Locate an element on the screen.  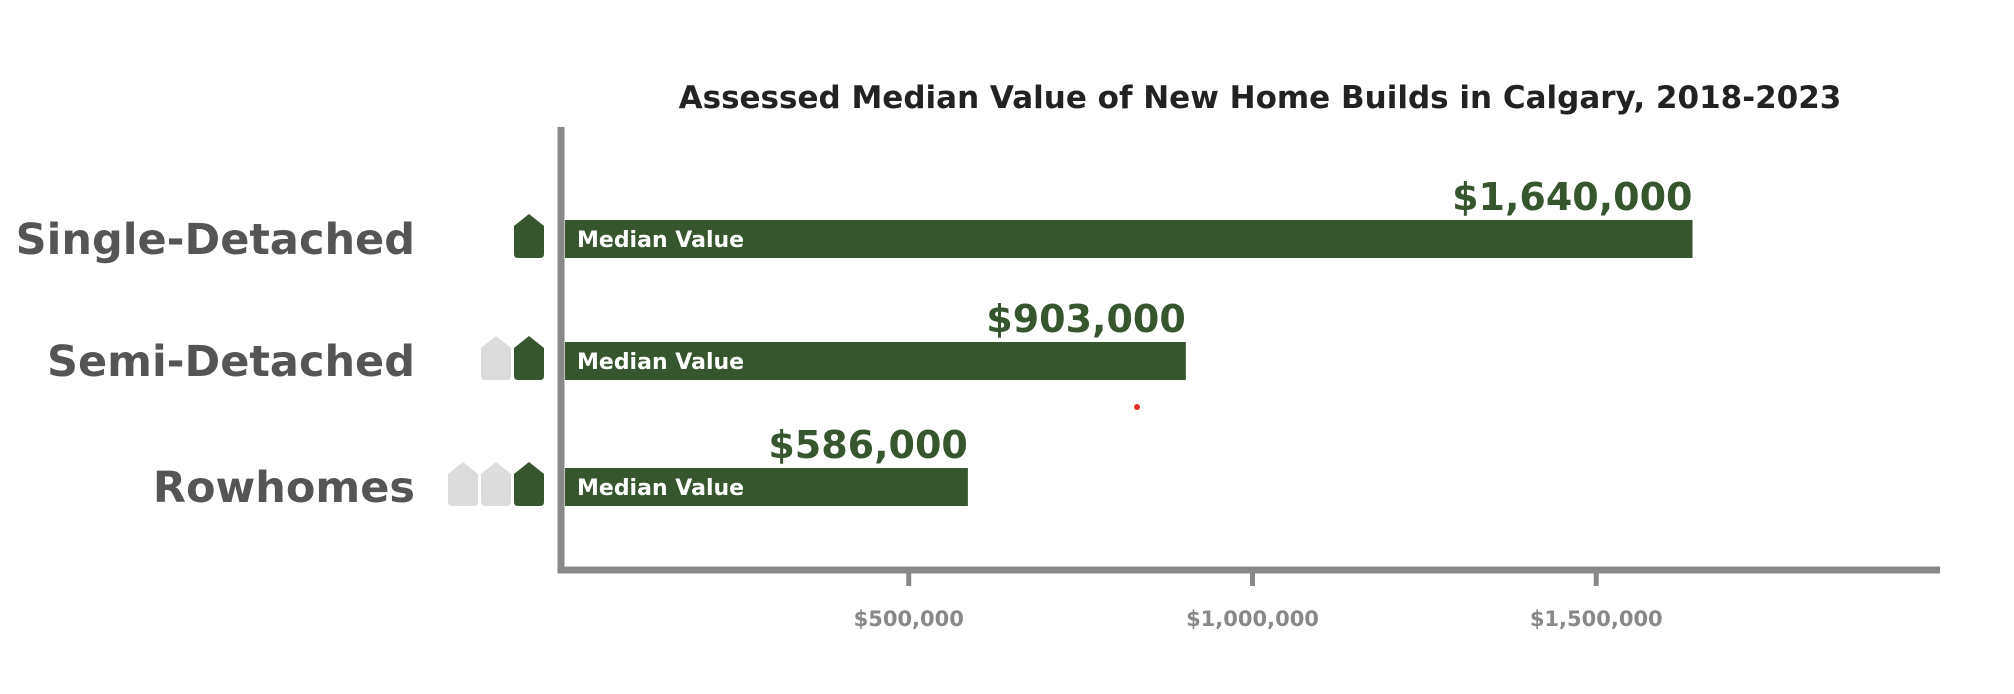
marker-dot is located at coordinates (1137, 407).